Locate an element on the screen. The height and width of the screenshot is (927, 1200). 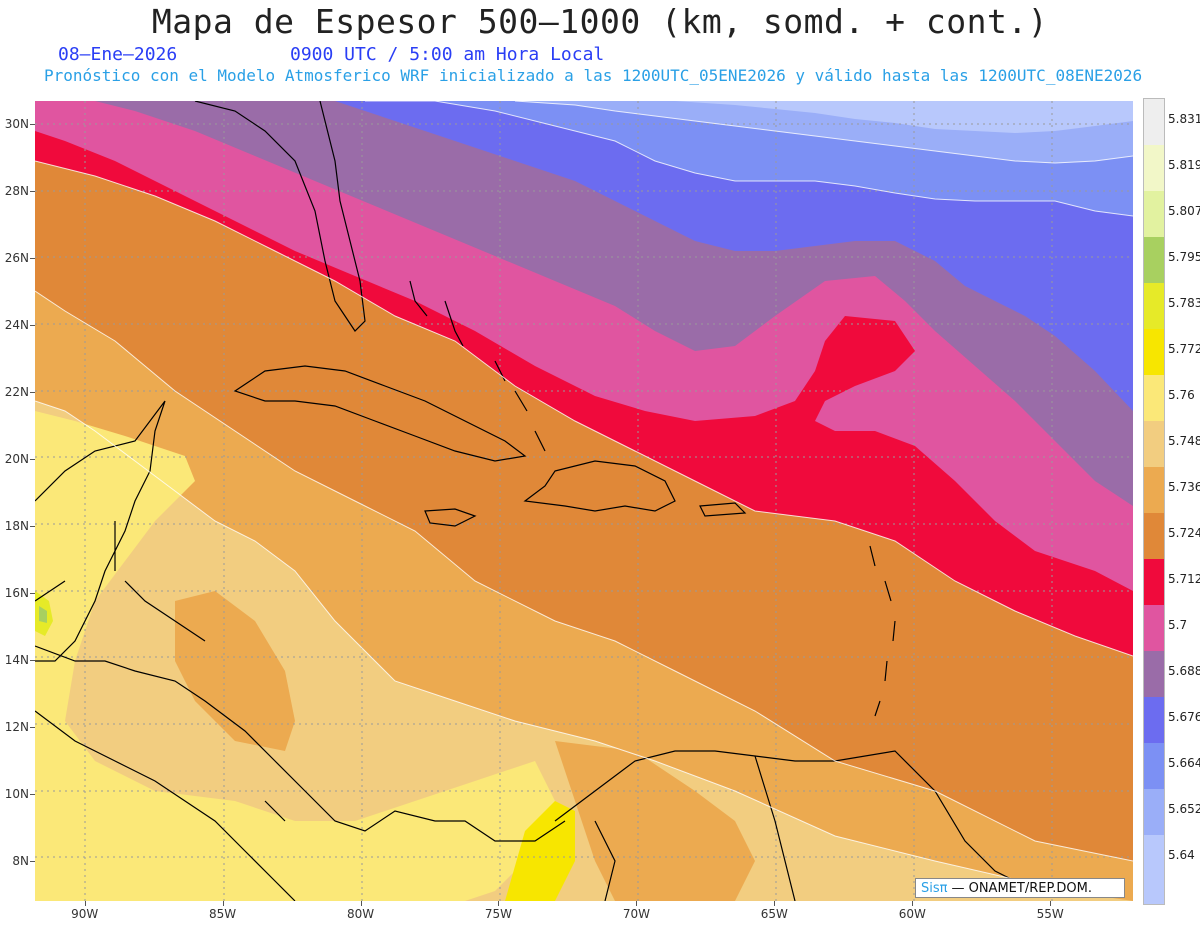
credit-text: — ONAMET/REP.DOM. is located at coordinates (1021, 888).